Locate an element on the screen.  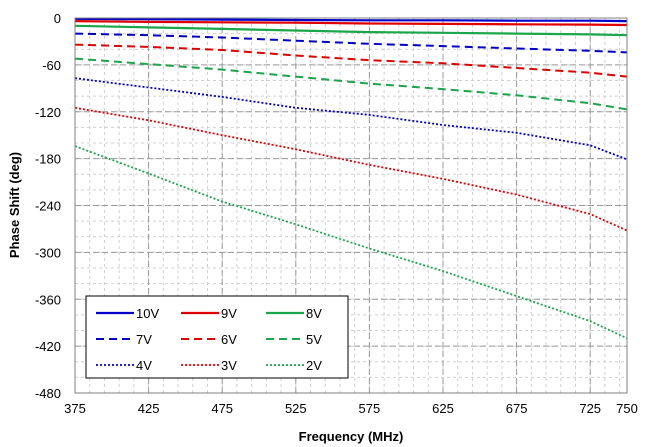
y-tick-label: -420 is located at coordinates (48, 346).